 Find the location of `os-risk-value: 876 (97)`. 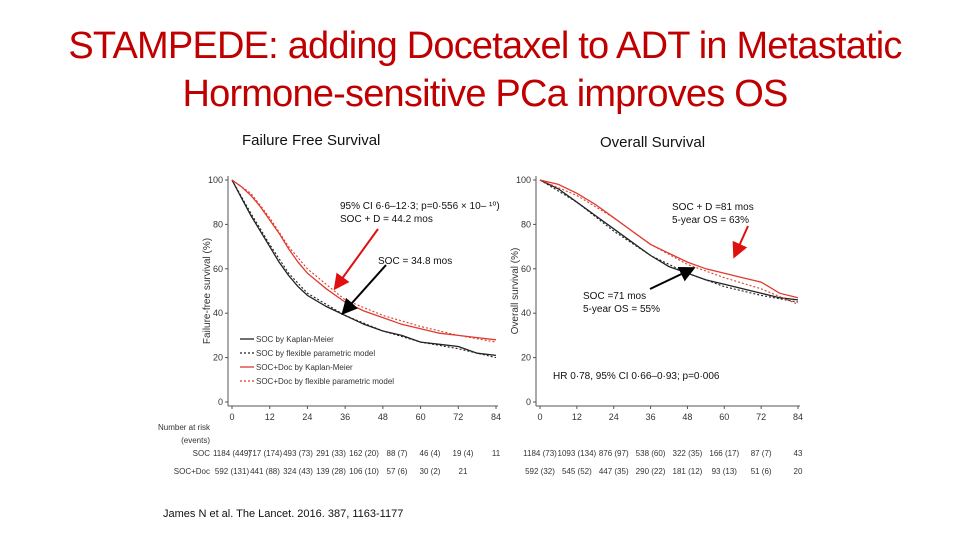

os-risk-value: 876 (97) is located at coordinates (614, 453).